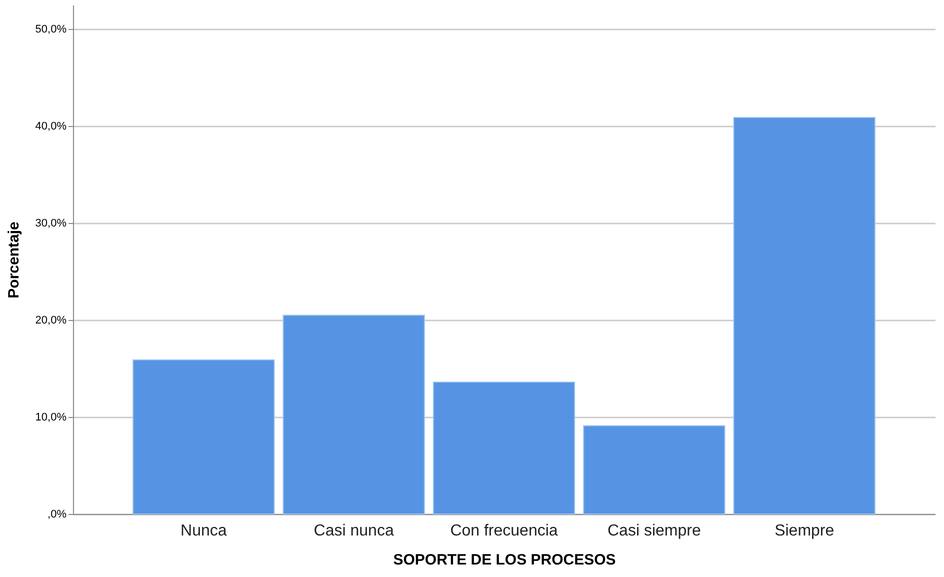 The width and height of the screenshot is (944, 577). Describe the element at coordinates (51, 320) in the screenshot. I see `y-tick-label: 20,0%` at that location.